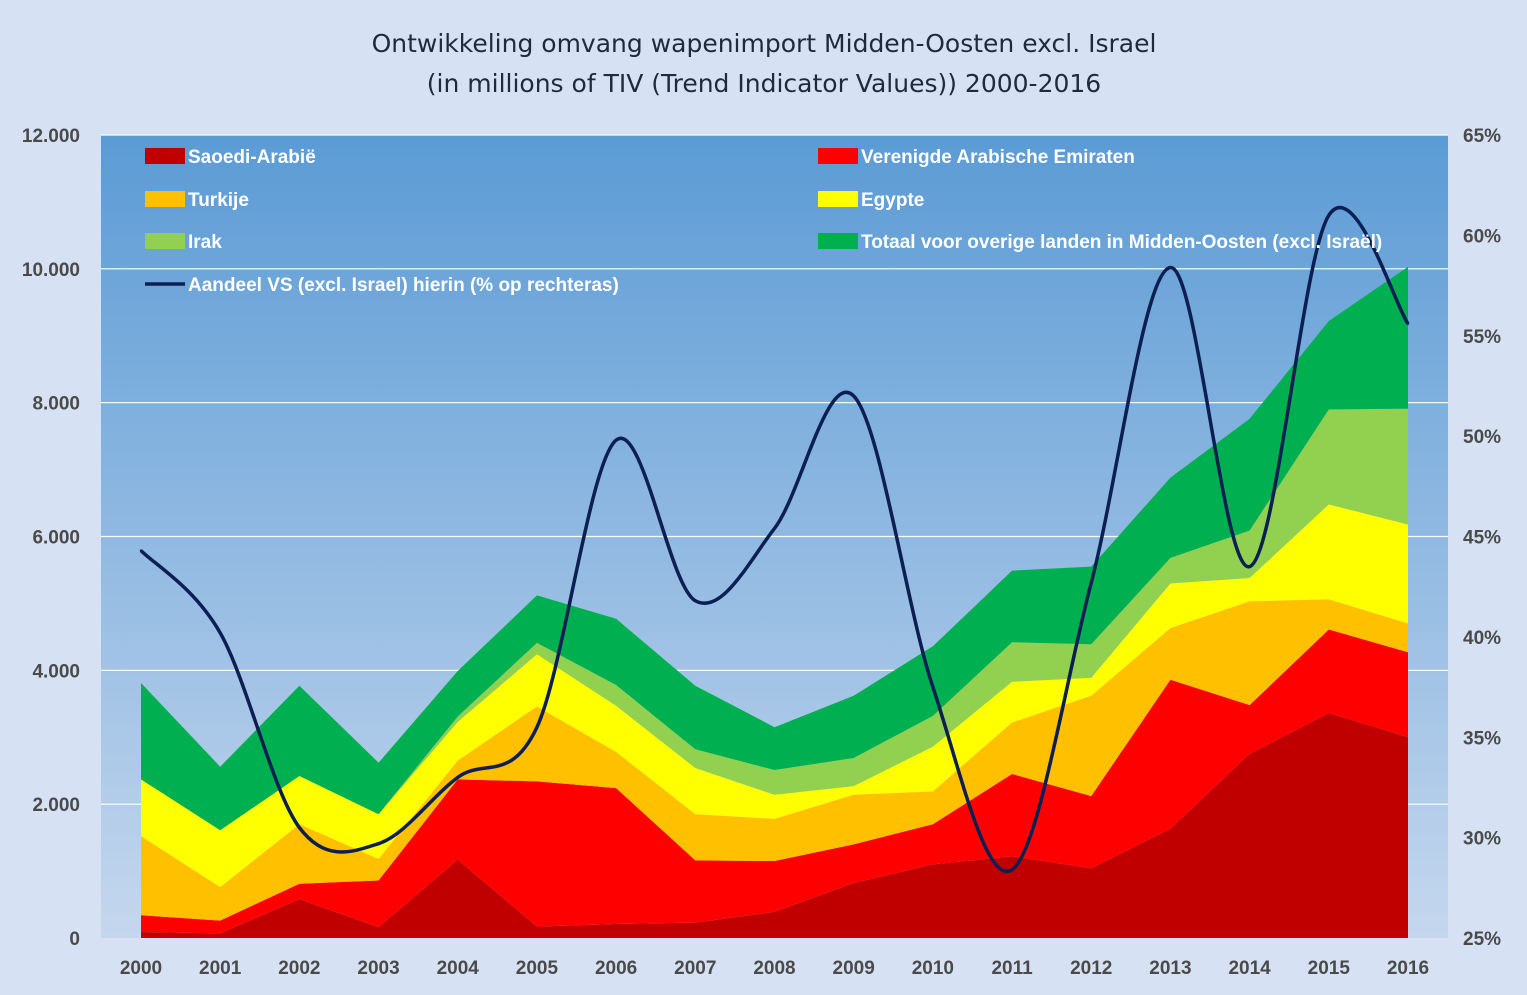  Describe the element at coordinates (51, 270) in the screenshot. I see `left-tick-5: 10.000` at that location.